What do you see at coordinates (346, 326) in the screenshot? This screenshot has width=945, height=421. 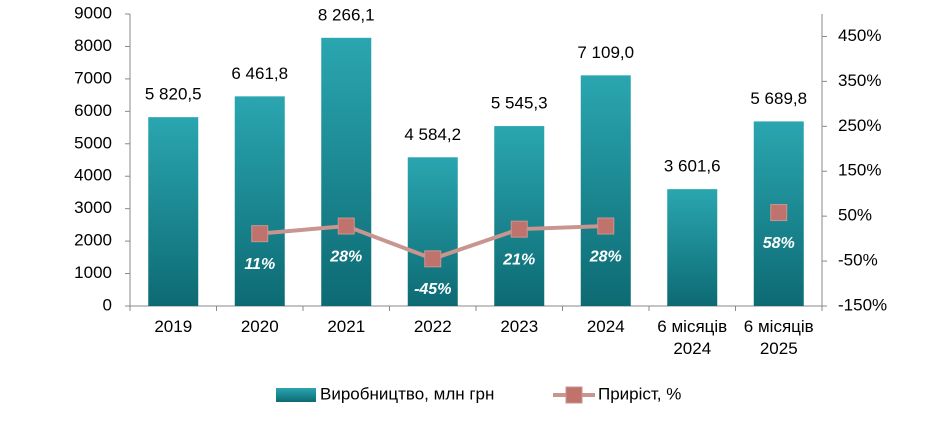 I see `x-tick-label: 2021` at bounding box center [346, 326].